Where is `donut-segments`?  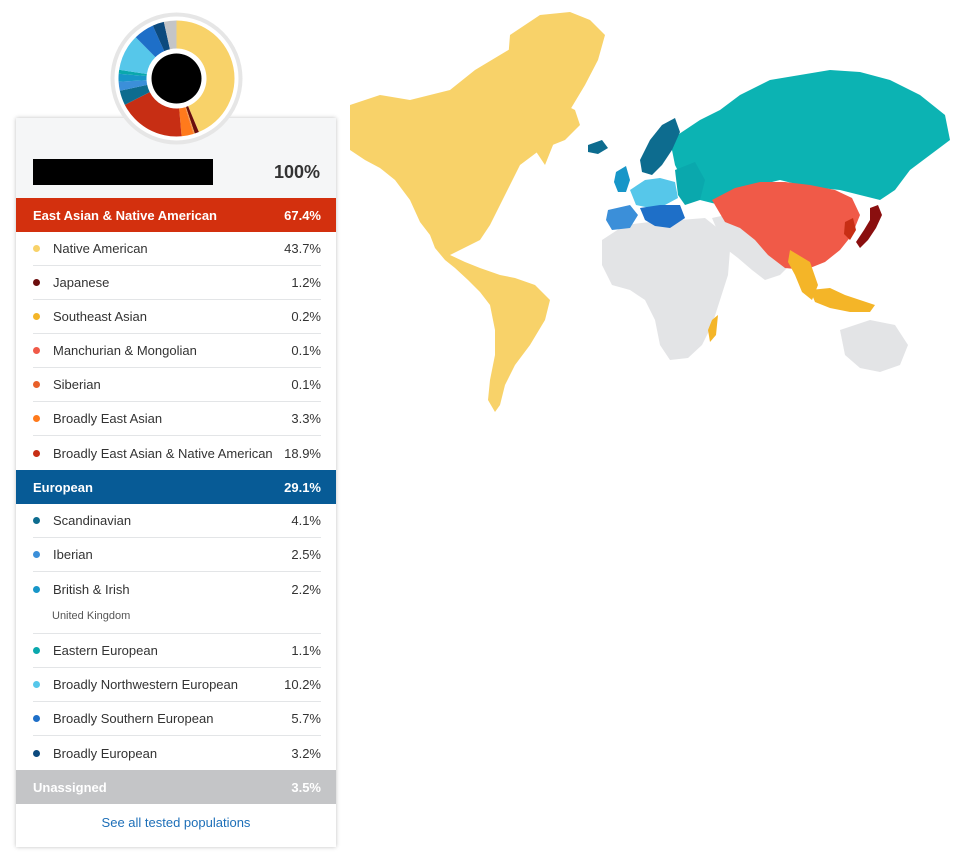 donut-segments is located at coordinates (176, 78).